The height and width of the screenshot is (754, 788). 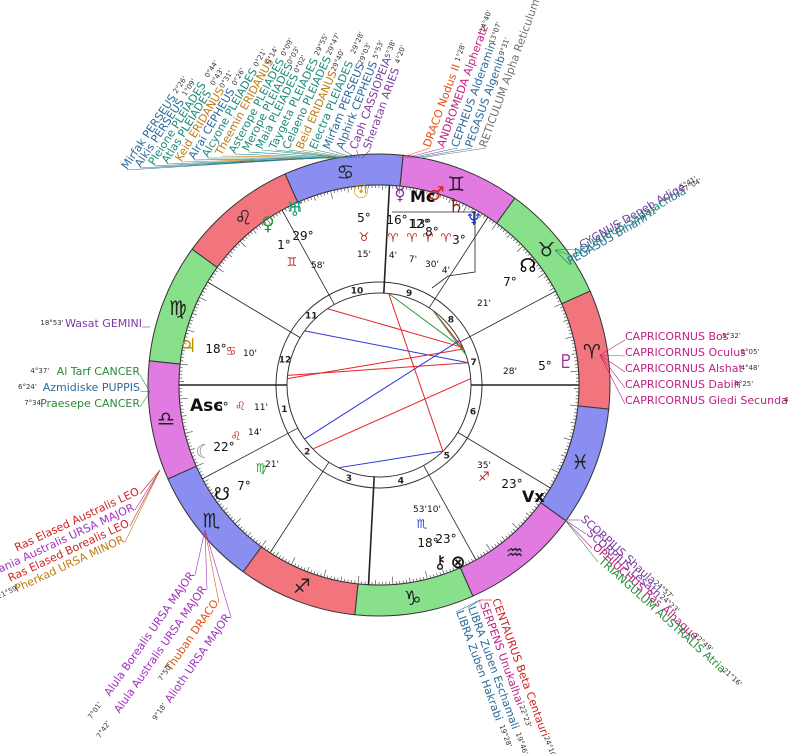 I want to click on mars-minute: 7', so click(x=413, y=260).